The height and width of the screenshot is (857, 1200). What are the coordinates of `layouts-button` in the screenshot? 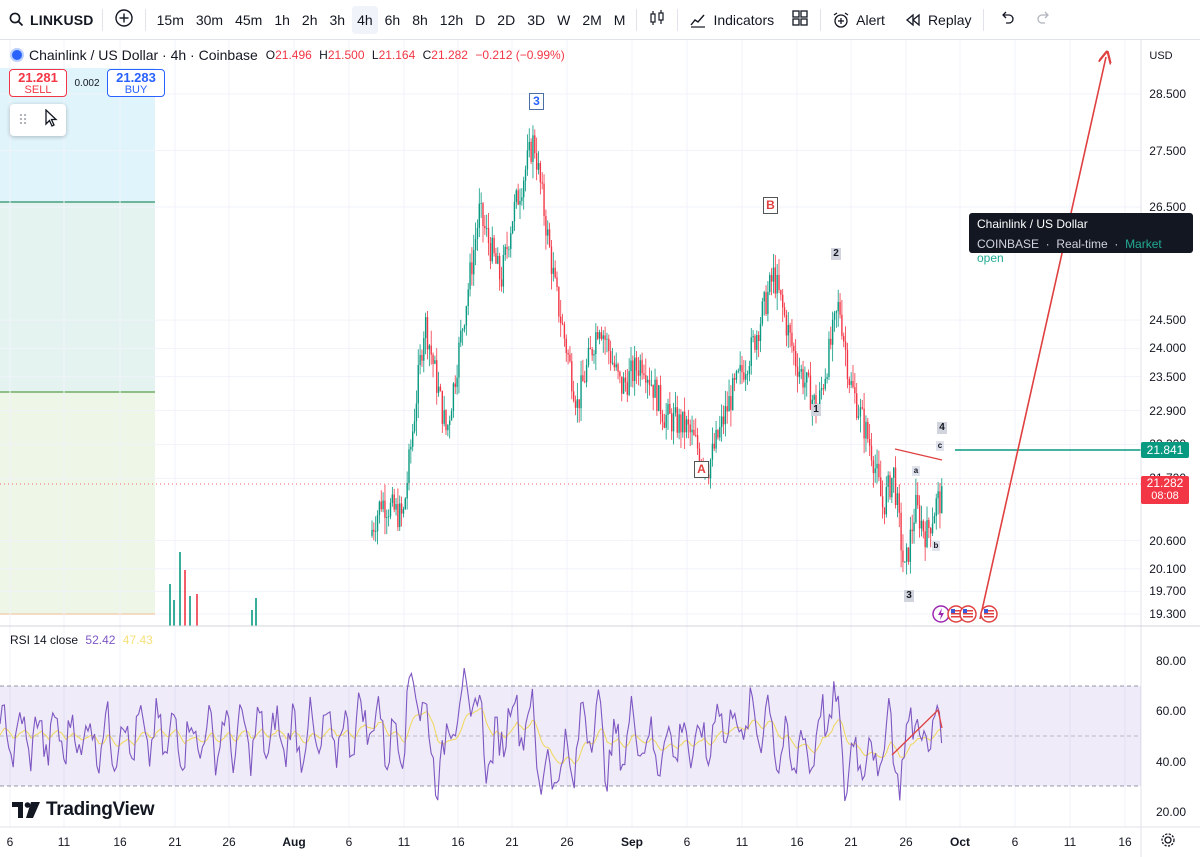 It's located at (800, 20).